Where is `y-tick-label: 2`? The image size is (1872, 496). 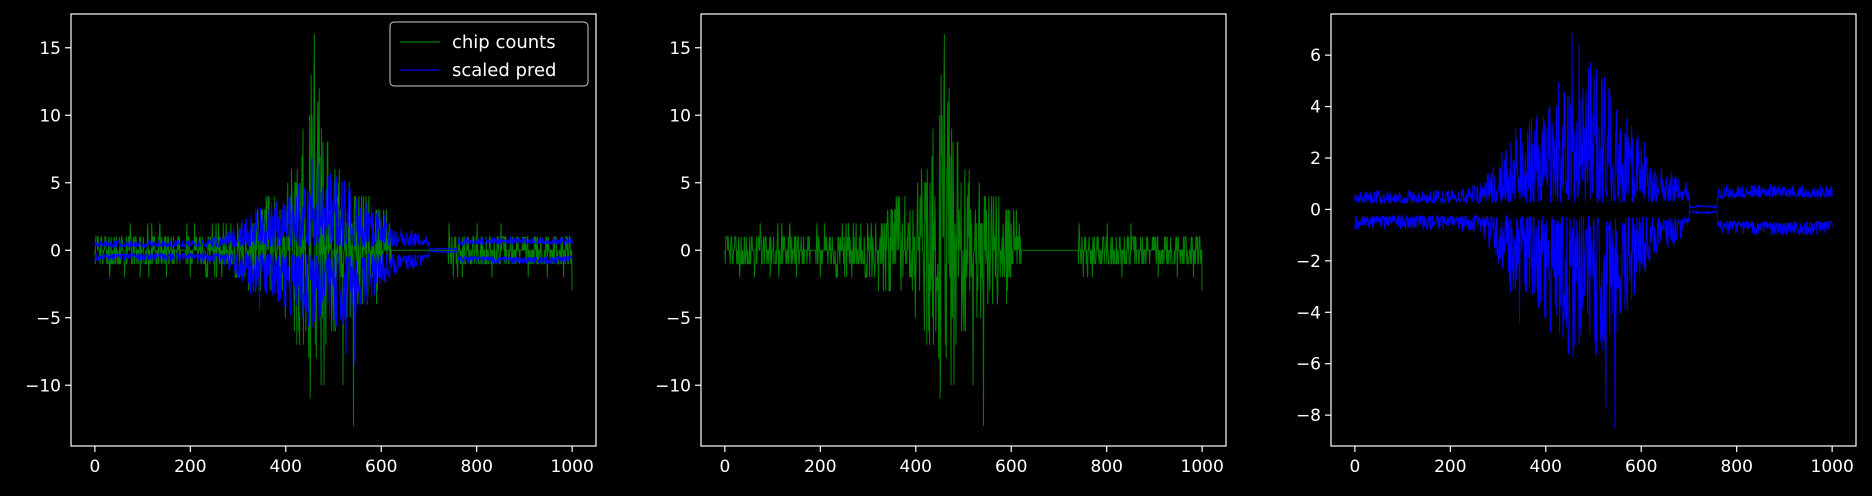 y-tick-label: 2 is located at coordinates (1315, 159).